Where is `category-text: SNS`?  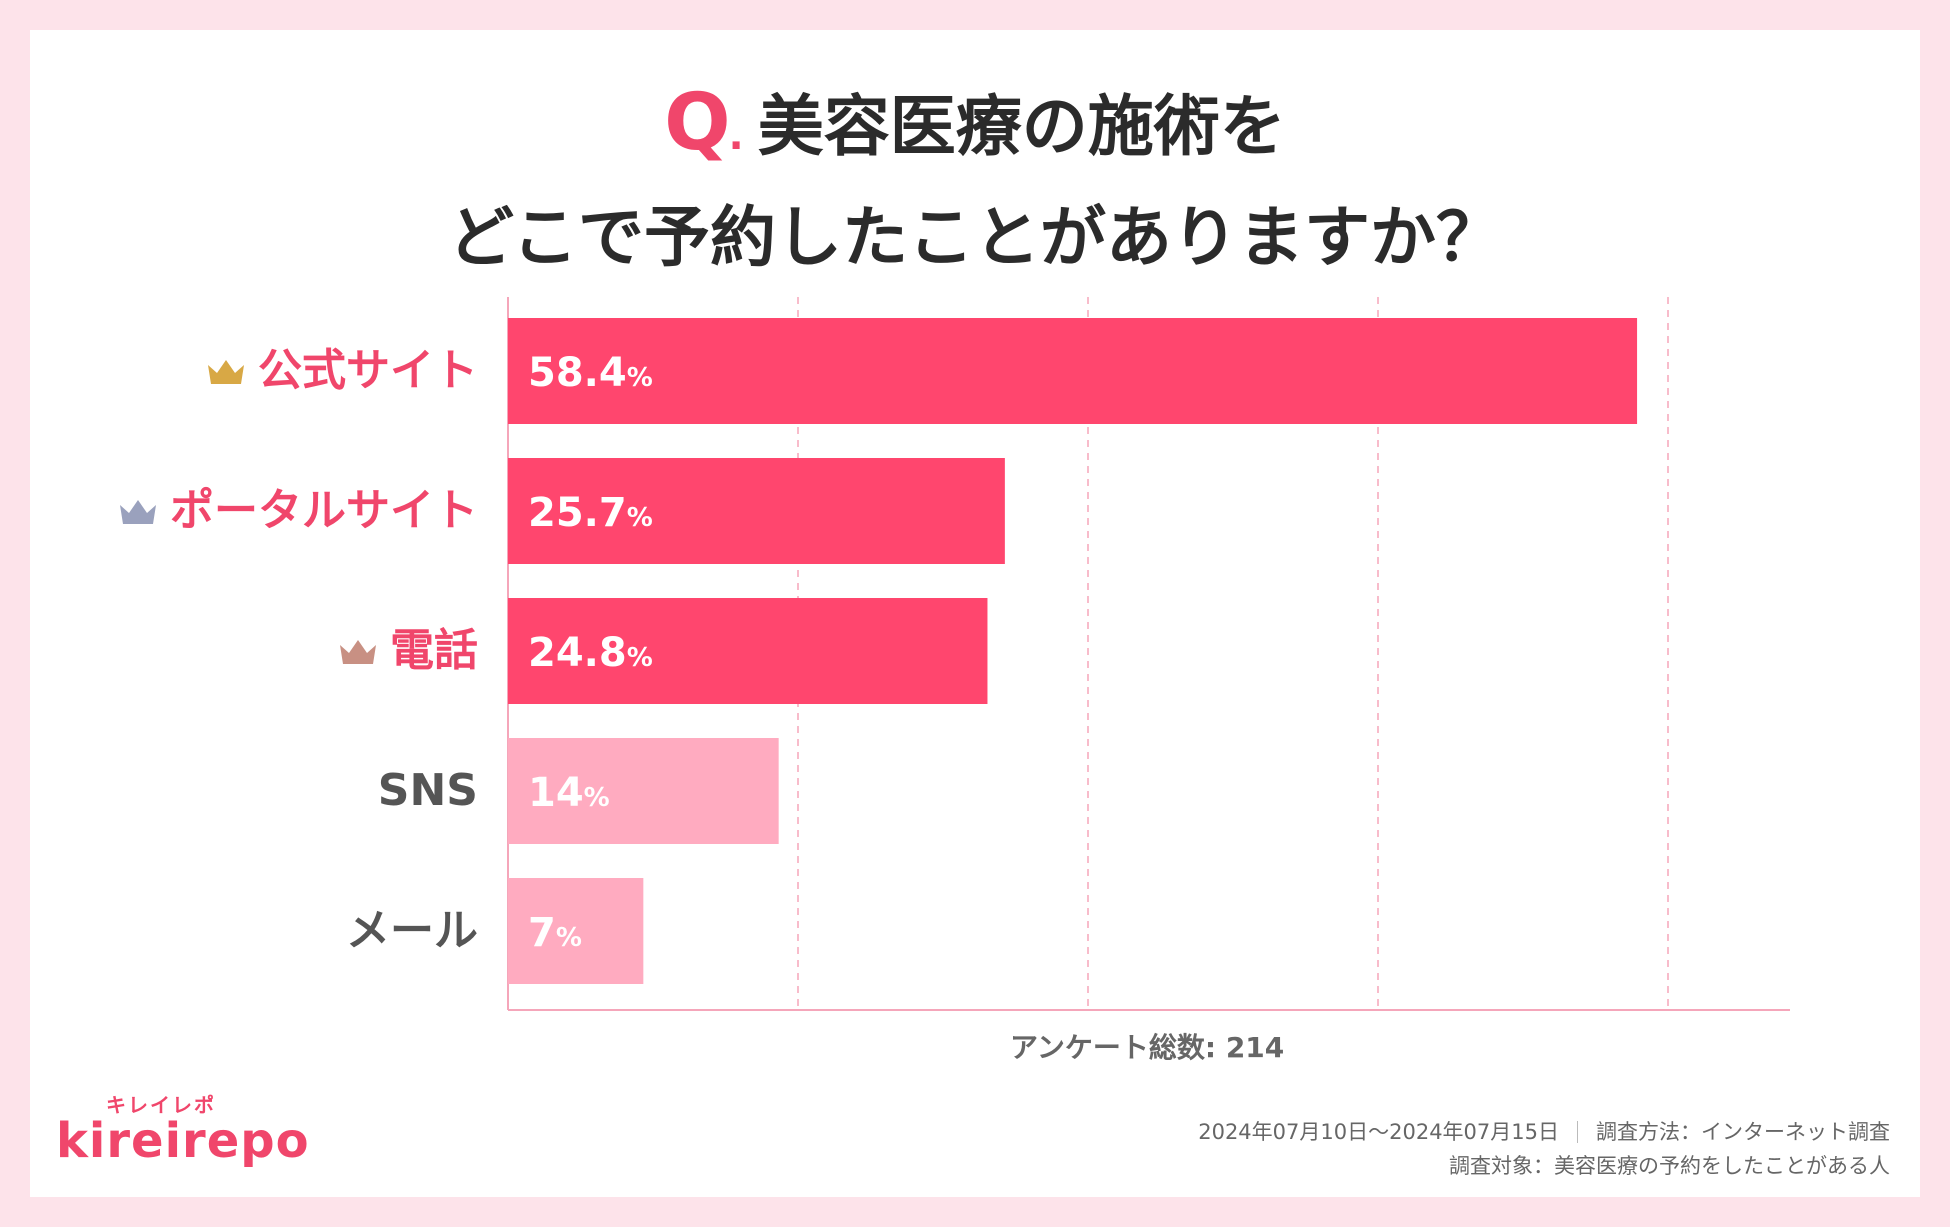
category-text: SNS is located at coordinates (427, 790).